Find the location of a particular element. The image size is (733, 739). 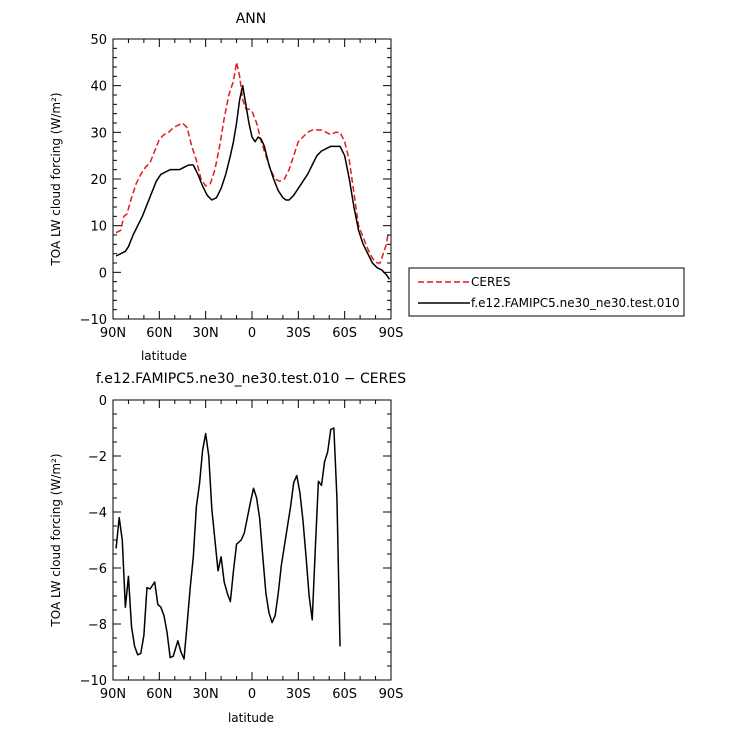

top-xtick-label: 0 is located at coordinates (252, 333).